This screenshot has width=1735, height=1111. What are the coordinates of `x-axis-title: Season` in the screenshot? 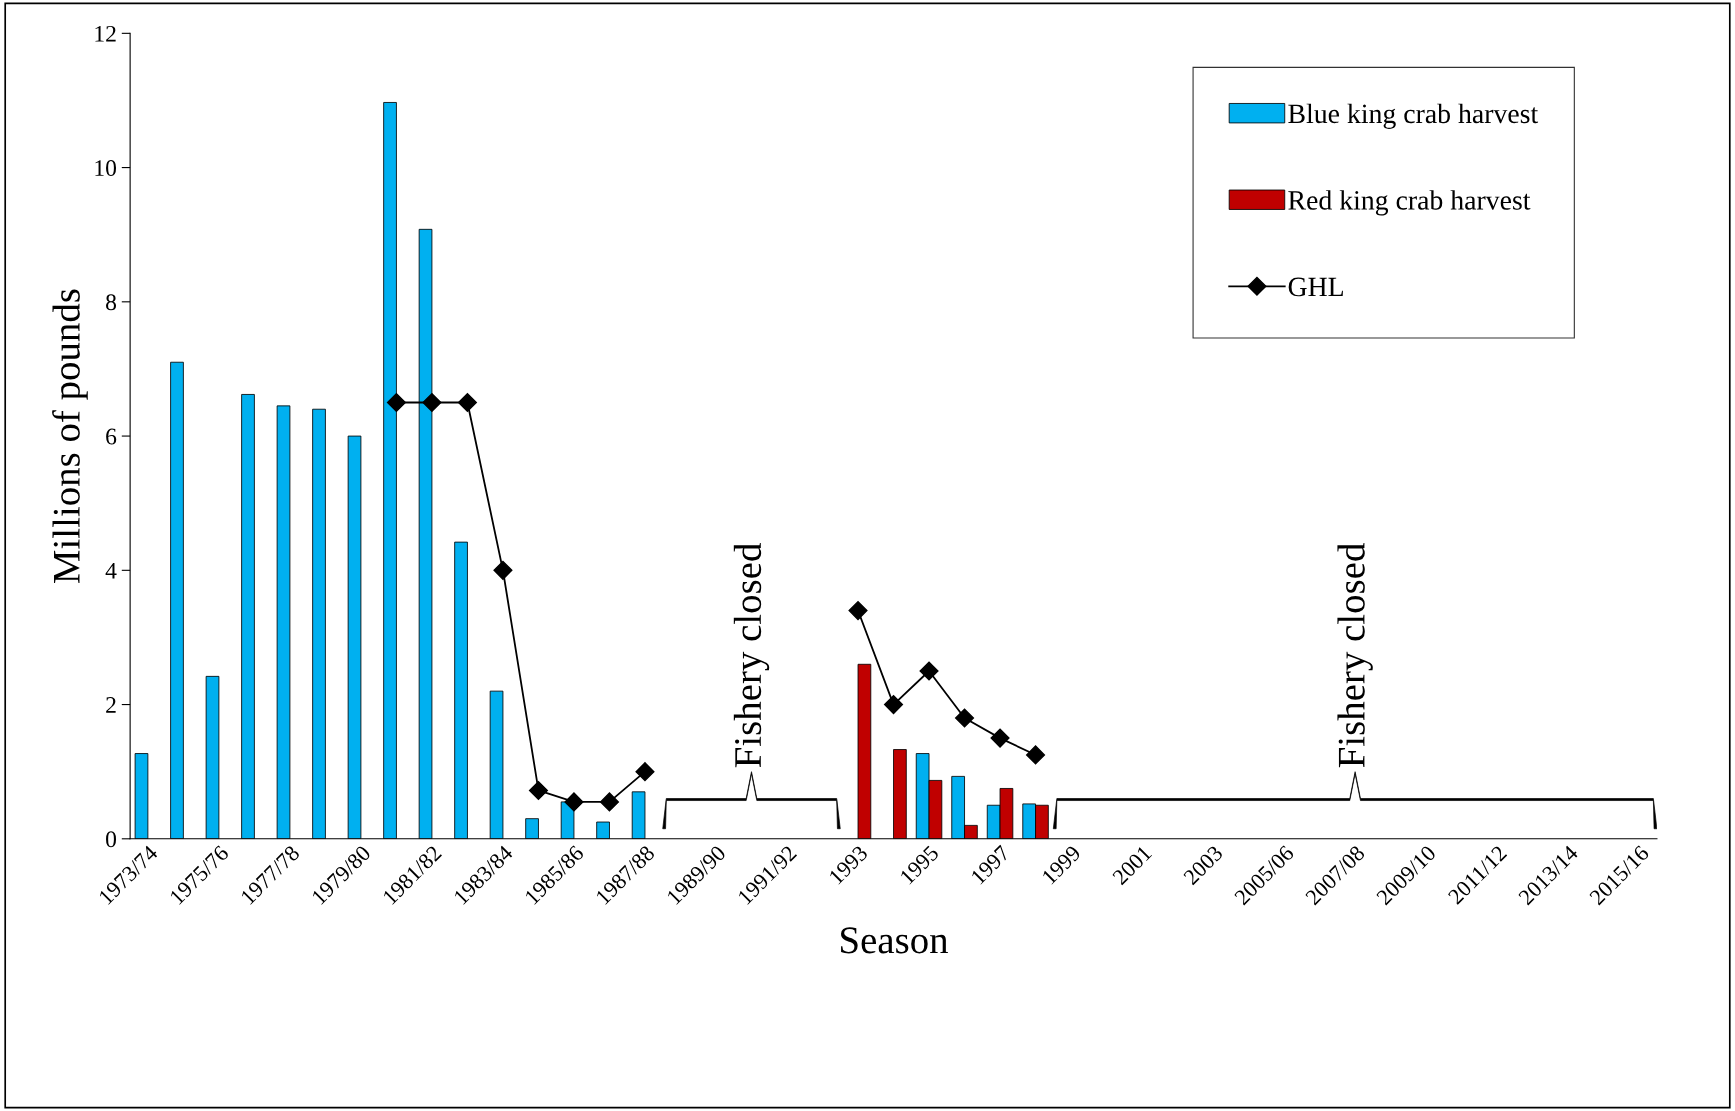 It's located at (895, 940).